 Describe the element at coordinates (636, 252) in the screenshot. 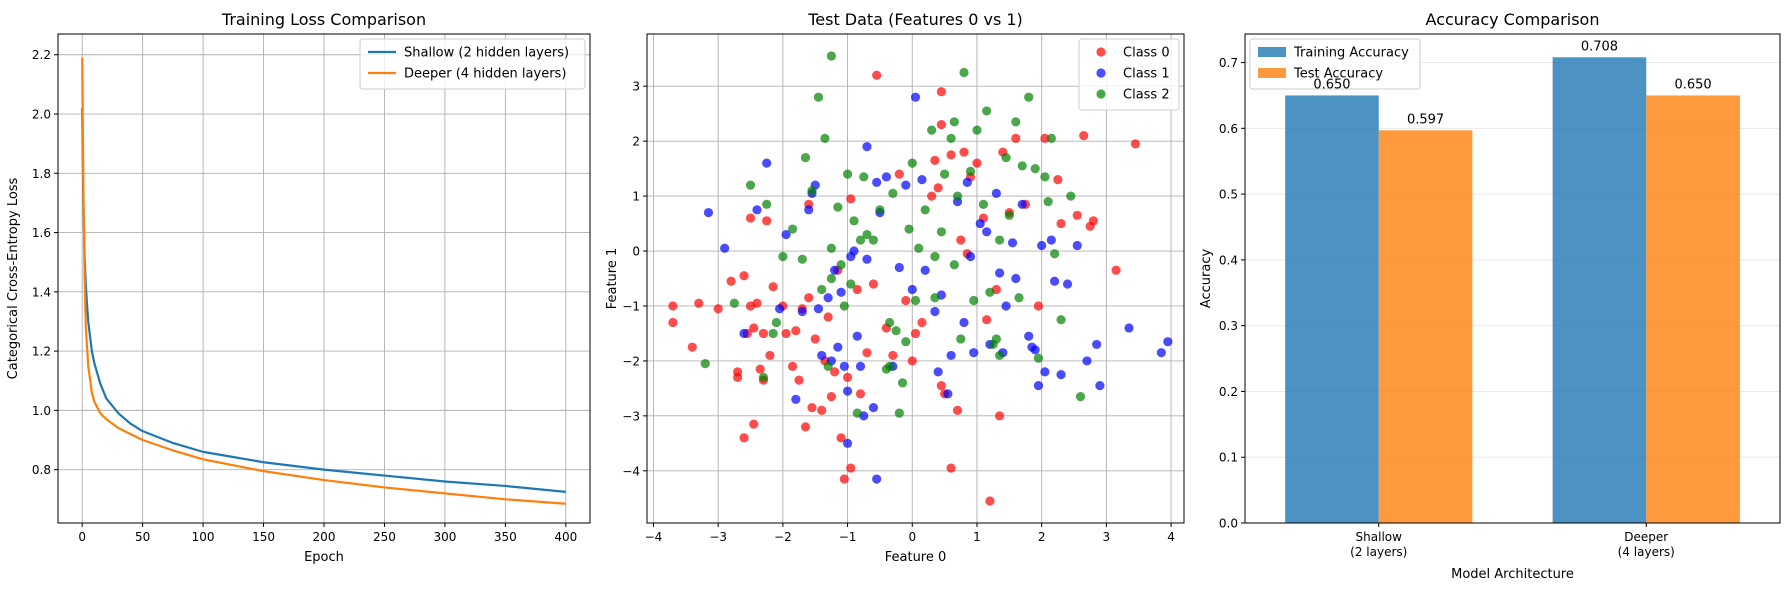

I see `y-tick-label: 0` at that location.